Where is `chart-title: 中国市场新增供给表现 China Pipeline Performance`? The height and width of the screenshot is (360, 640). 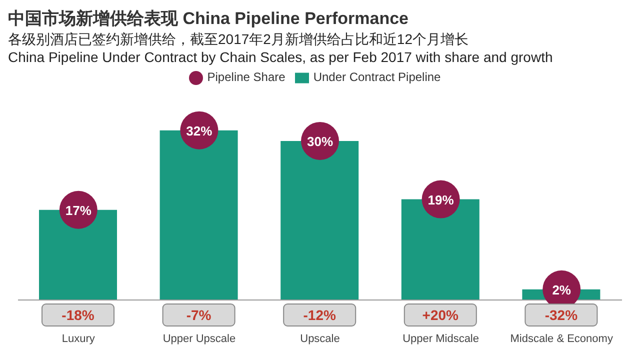
chart-title: 中国市场新增供给表现 China Pipeline Performance is located at coordinates (209, 19).